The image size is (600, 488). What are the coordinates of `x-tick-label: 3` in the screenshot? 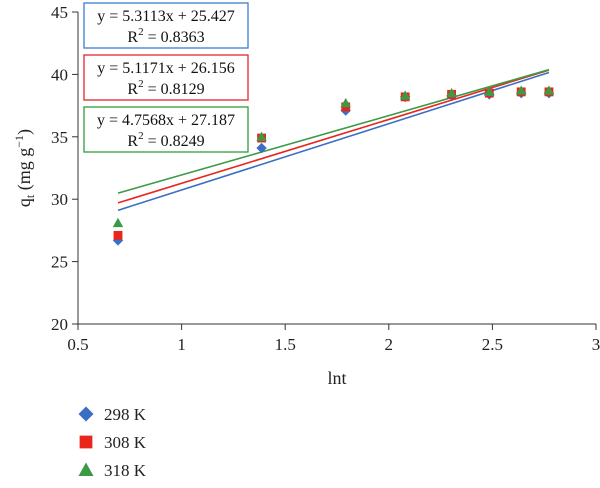 It's located at (596, 344).